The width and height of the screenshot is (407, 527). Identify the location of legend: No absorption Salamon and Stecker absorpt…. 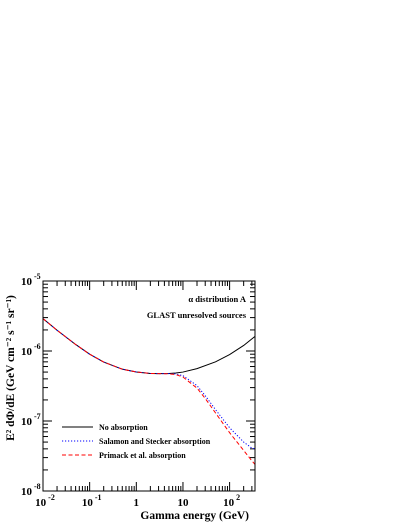
(136, 441).